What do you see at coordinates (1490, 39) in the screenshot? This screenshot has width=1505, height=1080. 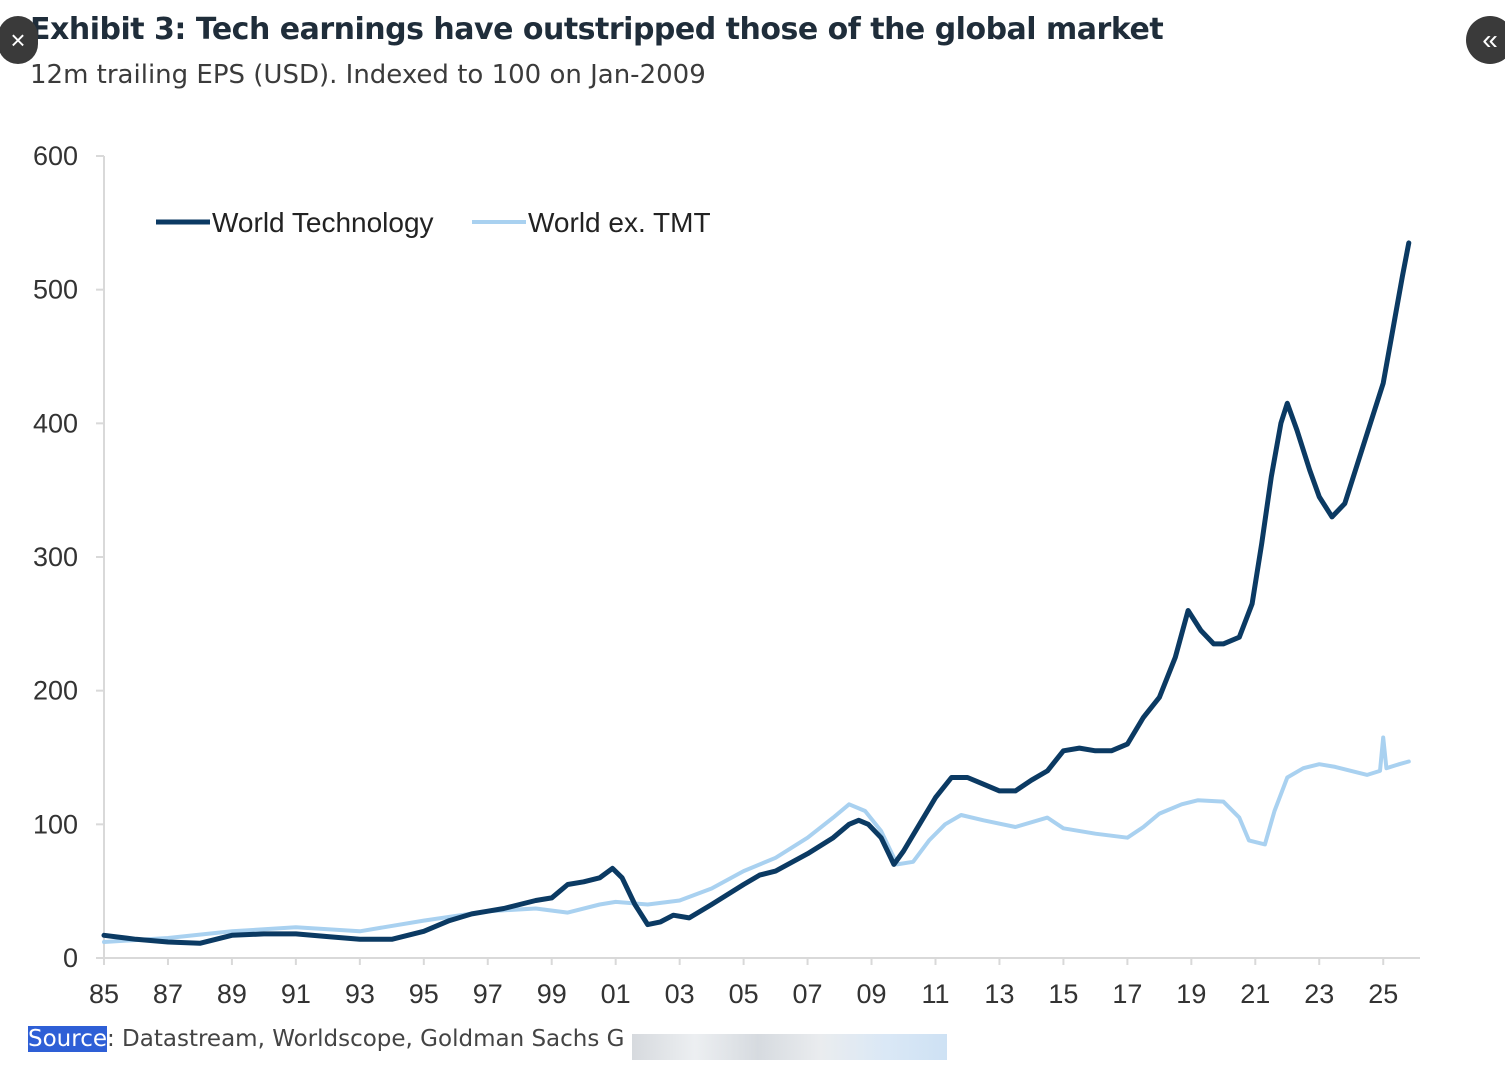 I see `double-chevron-left-icon: «` at bounding box center [1490, 39].